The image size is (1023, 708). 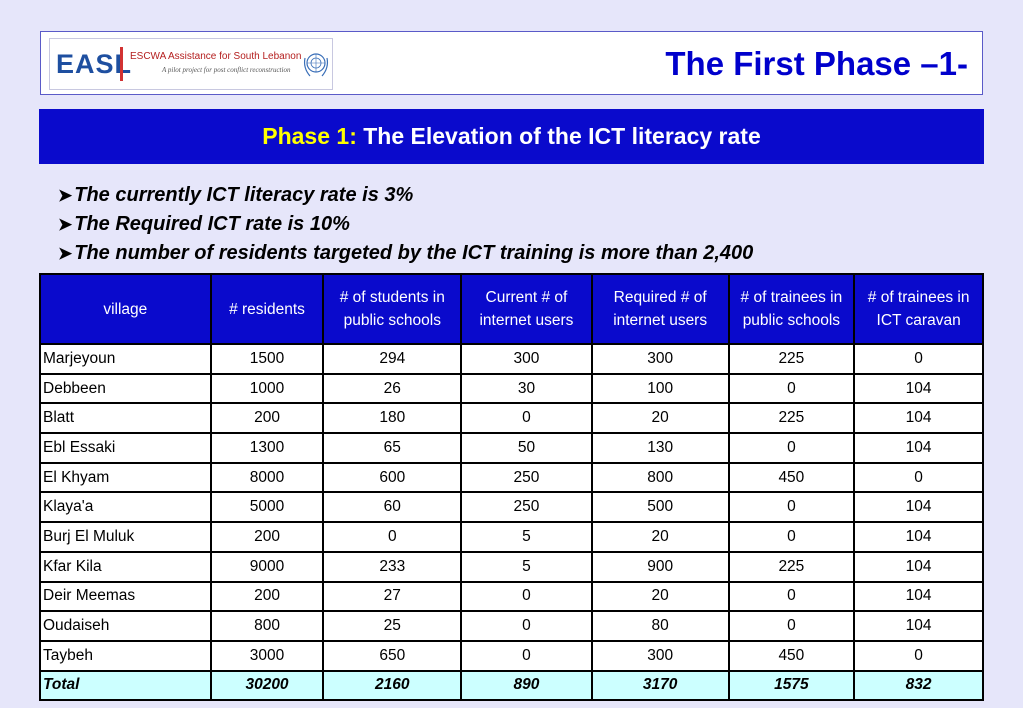 What do you see at coordinates (392, 309) in the screenshot?
I see `column-header: # of students in public schools` at bounding box center [392, 309].